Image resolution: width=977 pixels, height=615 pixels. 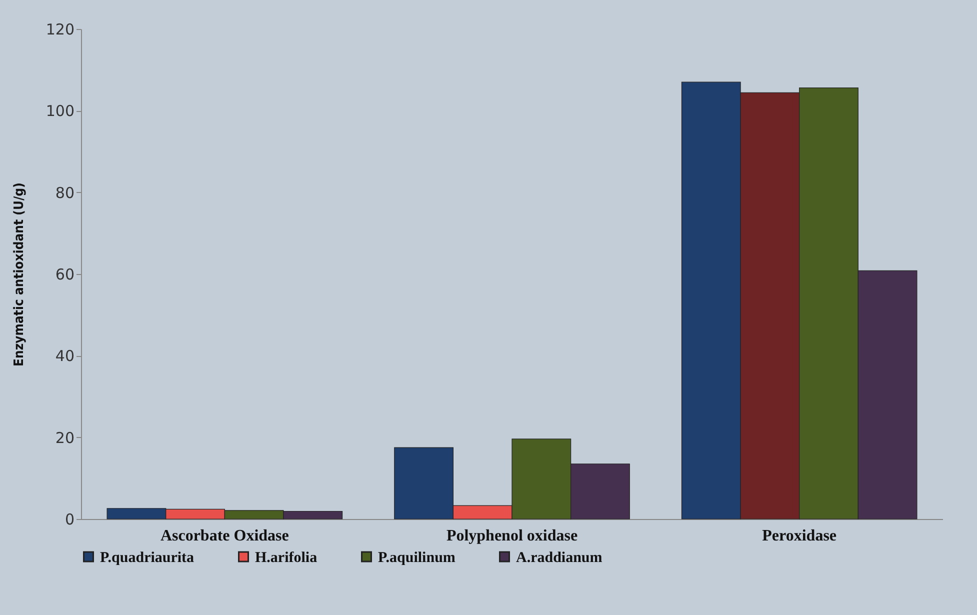 What do you see at coordinates (60, 29) in the screenshot?
I see `y-tick-label: 120` at bounding box center [60, 29].